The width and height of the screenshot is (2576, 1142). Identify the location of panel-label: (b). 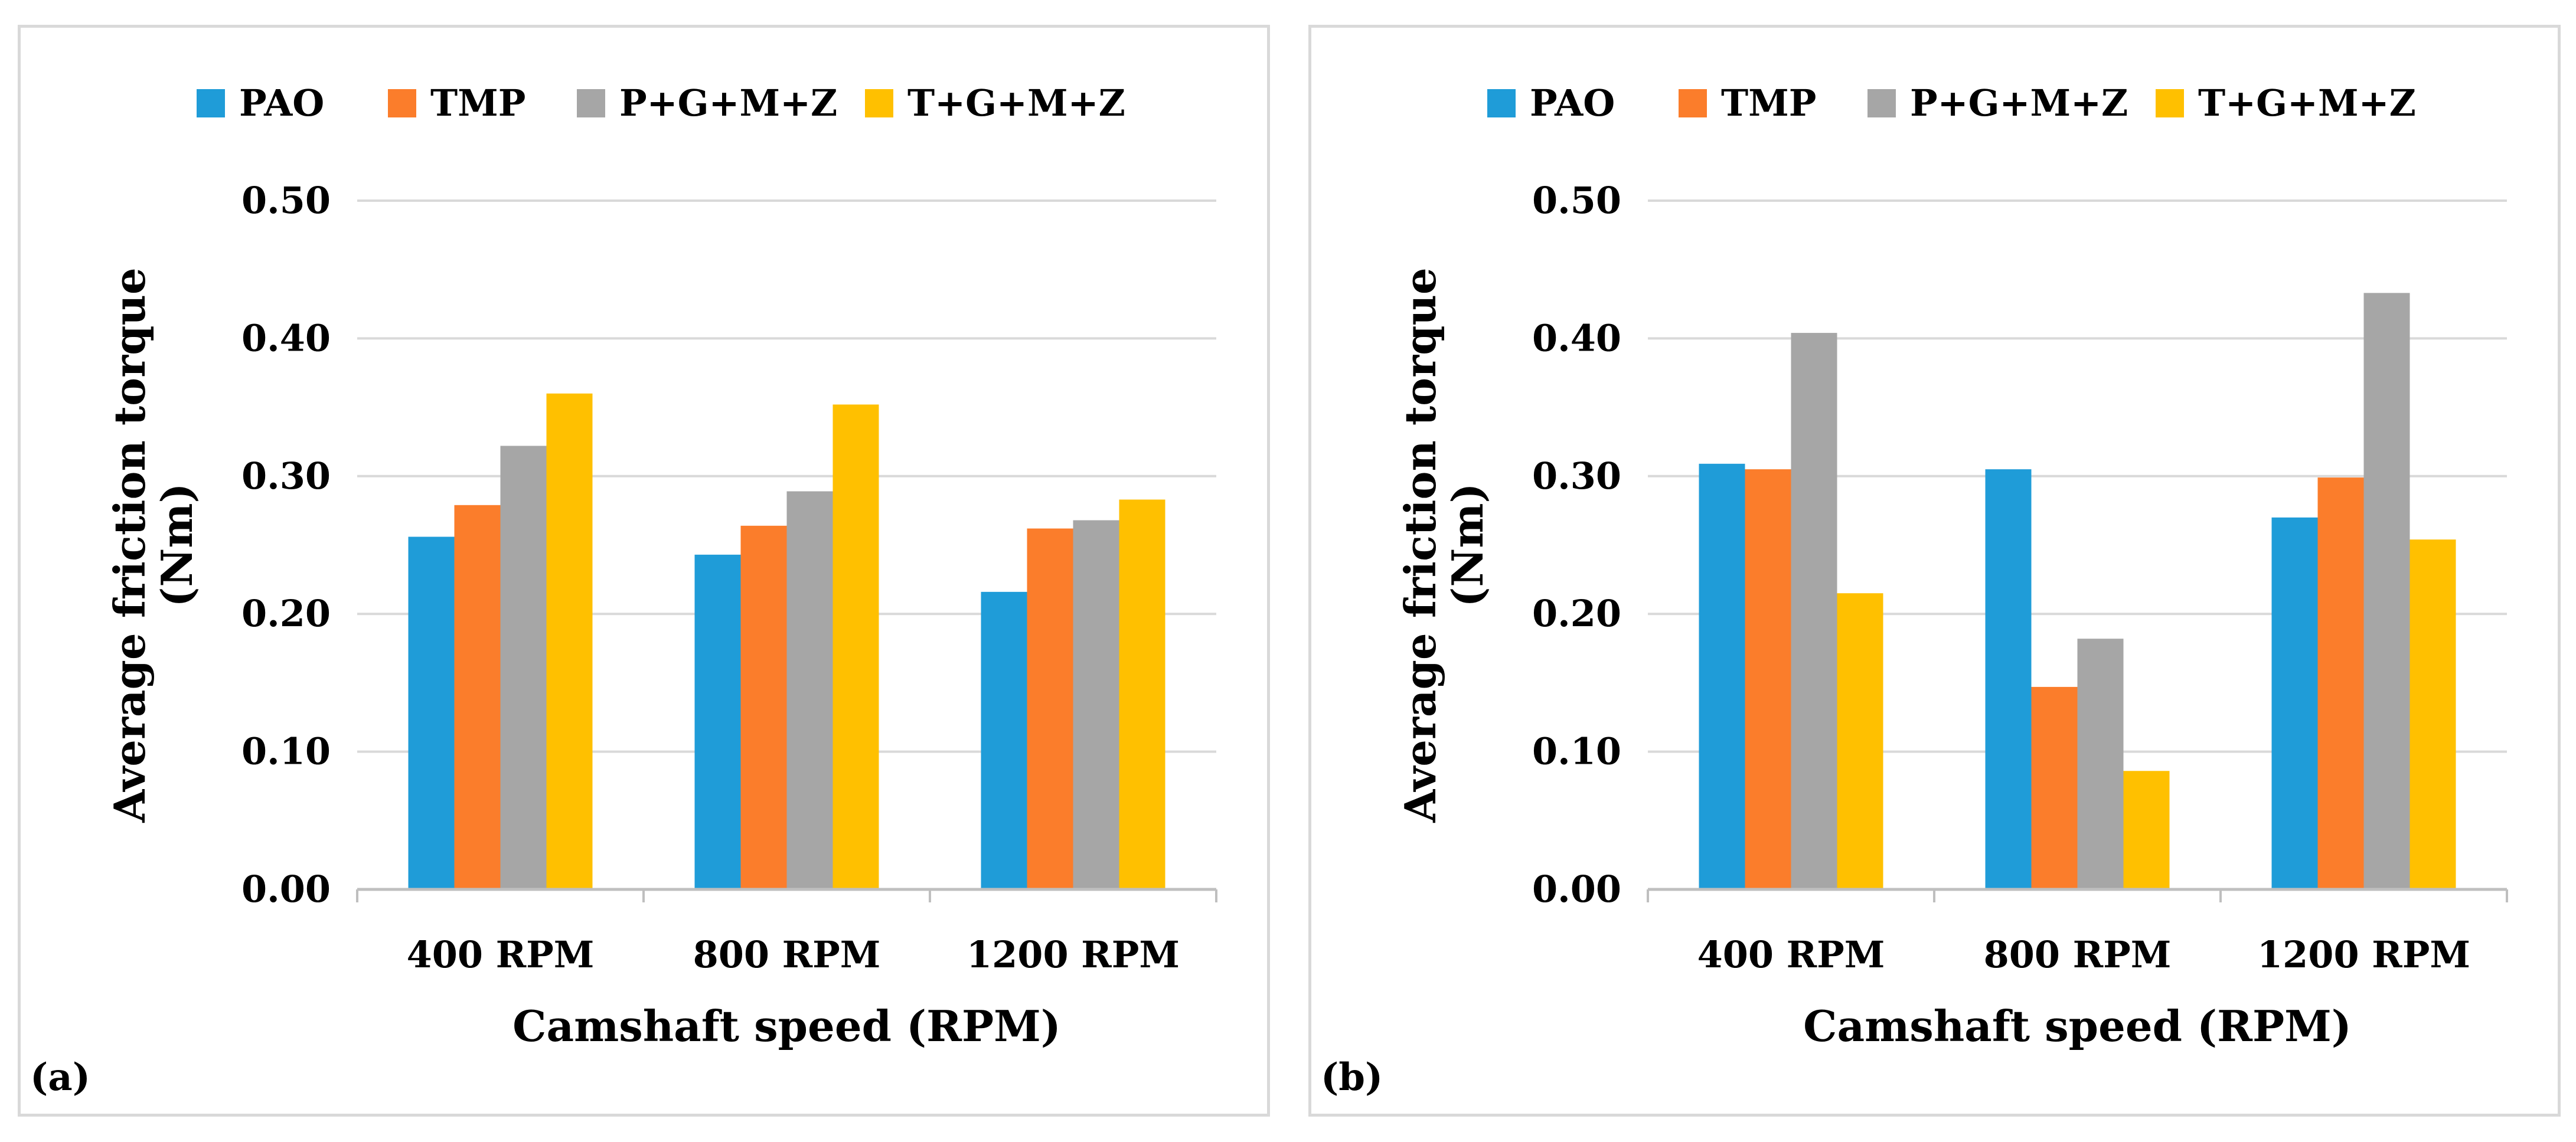
(1352, 1077).